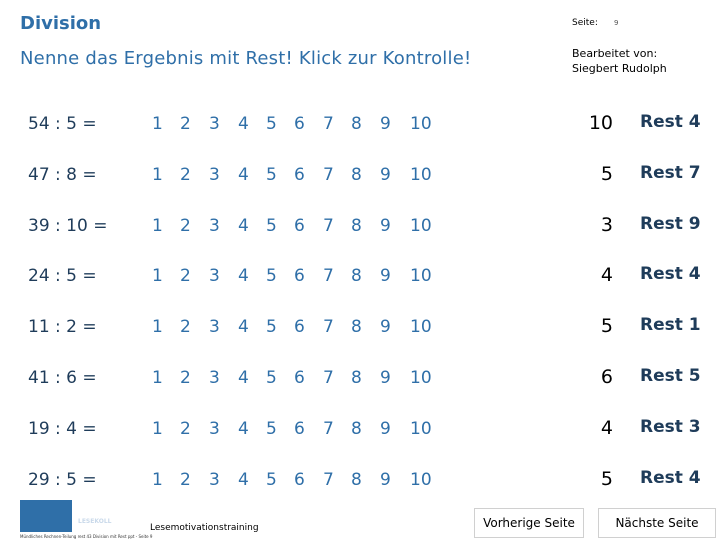 This screenshot has height=540, width=720. Describe the element at coordinates (606, 275) in the screenshot. I see `result-value: 4` at that location.